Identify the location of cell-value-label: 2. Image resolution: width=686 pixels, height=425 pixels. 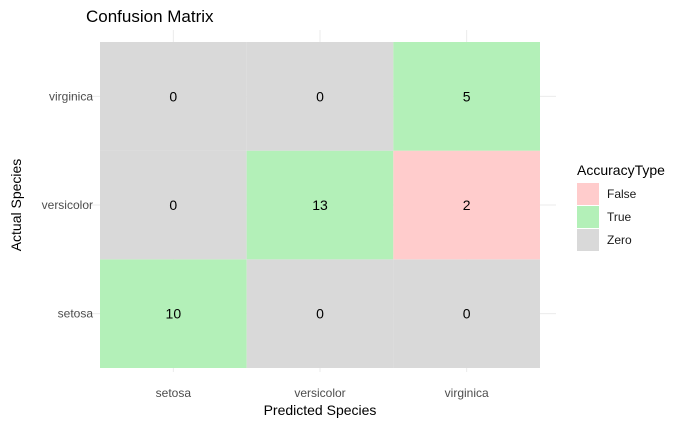
(467, 205).